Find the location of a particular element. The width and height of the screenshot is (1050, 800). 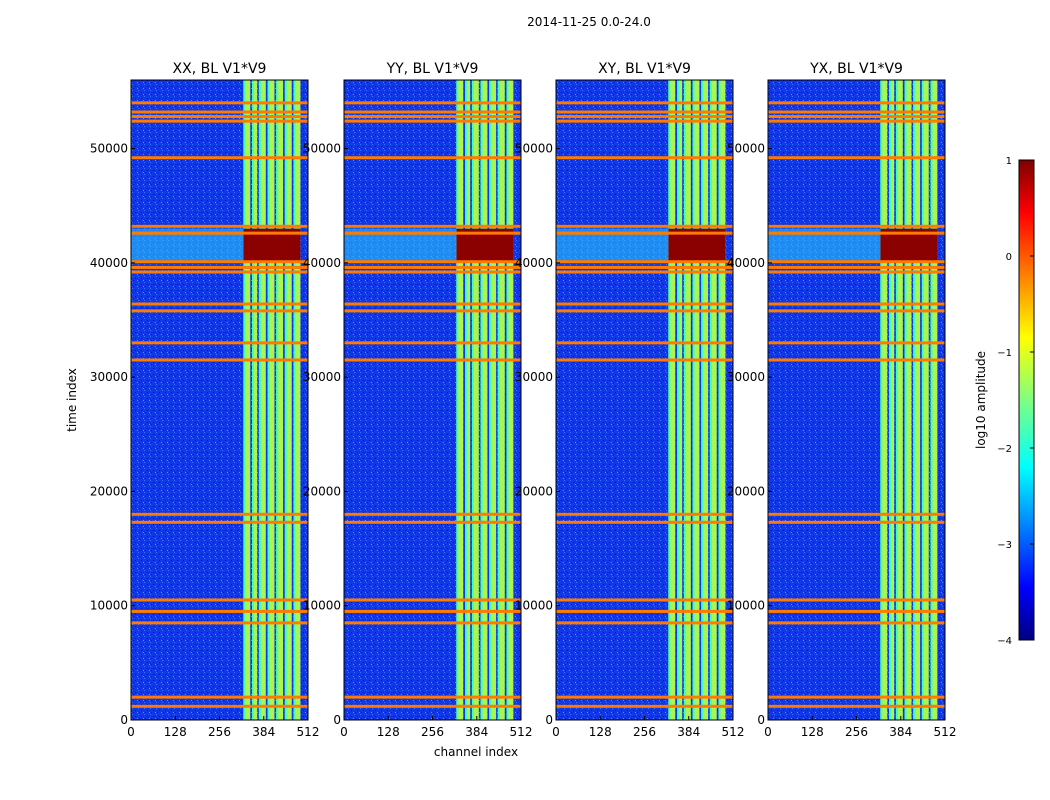

colorbar-tick-label: −2 is located at coordinates (1004, 449).